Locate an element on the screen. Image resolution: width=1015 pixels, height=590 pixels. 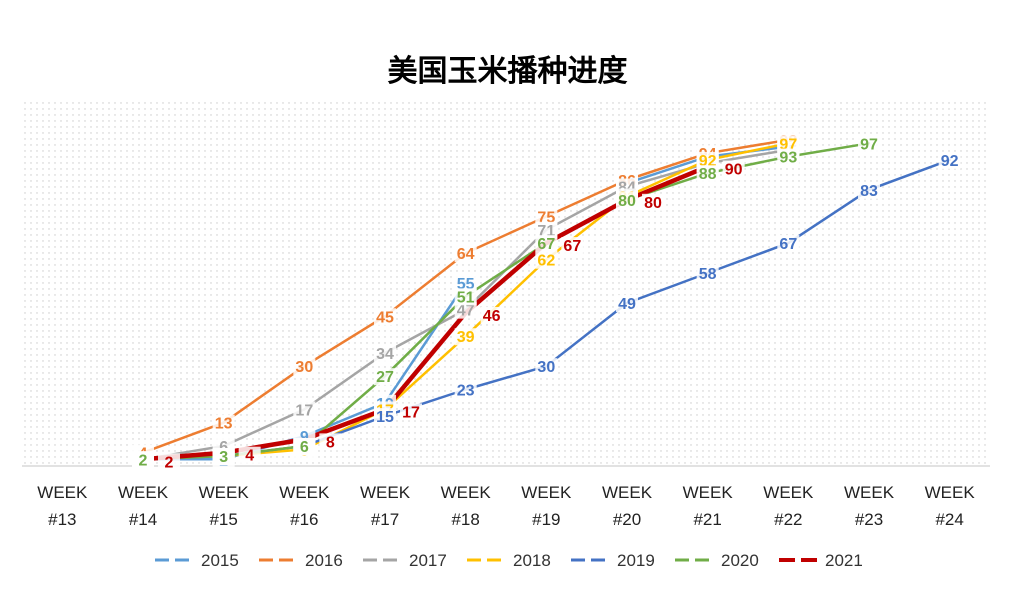
x-tick-label: WEEK #14 is located at coordinates (143, 506).